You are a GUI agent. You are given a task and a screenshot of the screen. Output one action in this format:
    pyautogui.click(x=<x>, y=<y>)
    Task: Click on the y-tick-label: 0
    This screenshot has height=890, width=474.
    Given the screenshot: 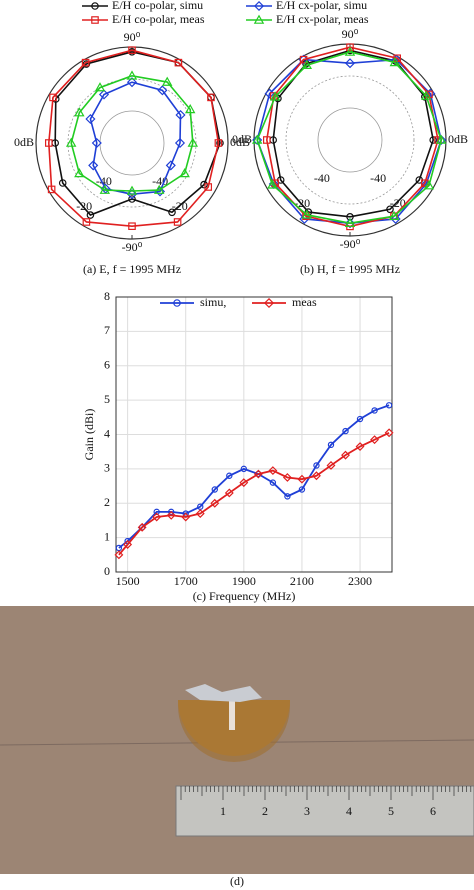 What is the action you would take?
    pyautogui.click(x=107, y=571)
    